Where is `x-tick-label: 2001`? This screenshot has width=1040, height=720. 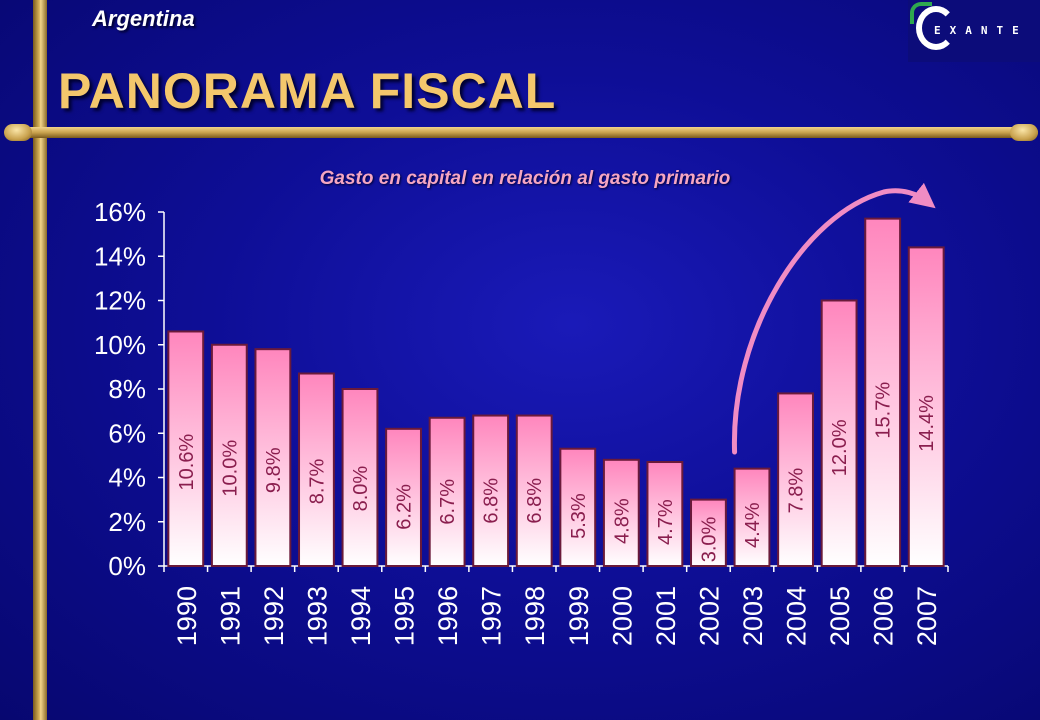
x-tick-label: 2001 is located at coordinates (666, 616).